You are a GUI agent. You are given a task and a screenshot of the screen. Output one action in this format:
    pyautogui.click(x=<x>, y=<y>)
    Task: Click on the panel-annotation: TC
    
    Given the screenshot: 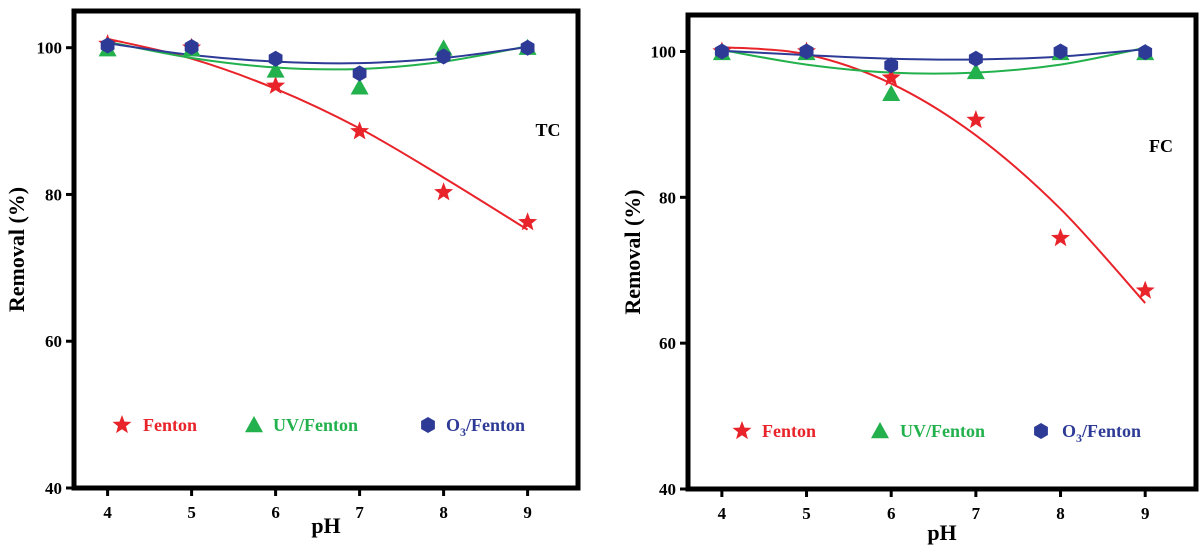 What is the action you would take?
    pyautogui.click(x=547, y=130)
    